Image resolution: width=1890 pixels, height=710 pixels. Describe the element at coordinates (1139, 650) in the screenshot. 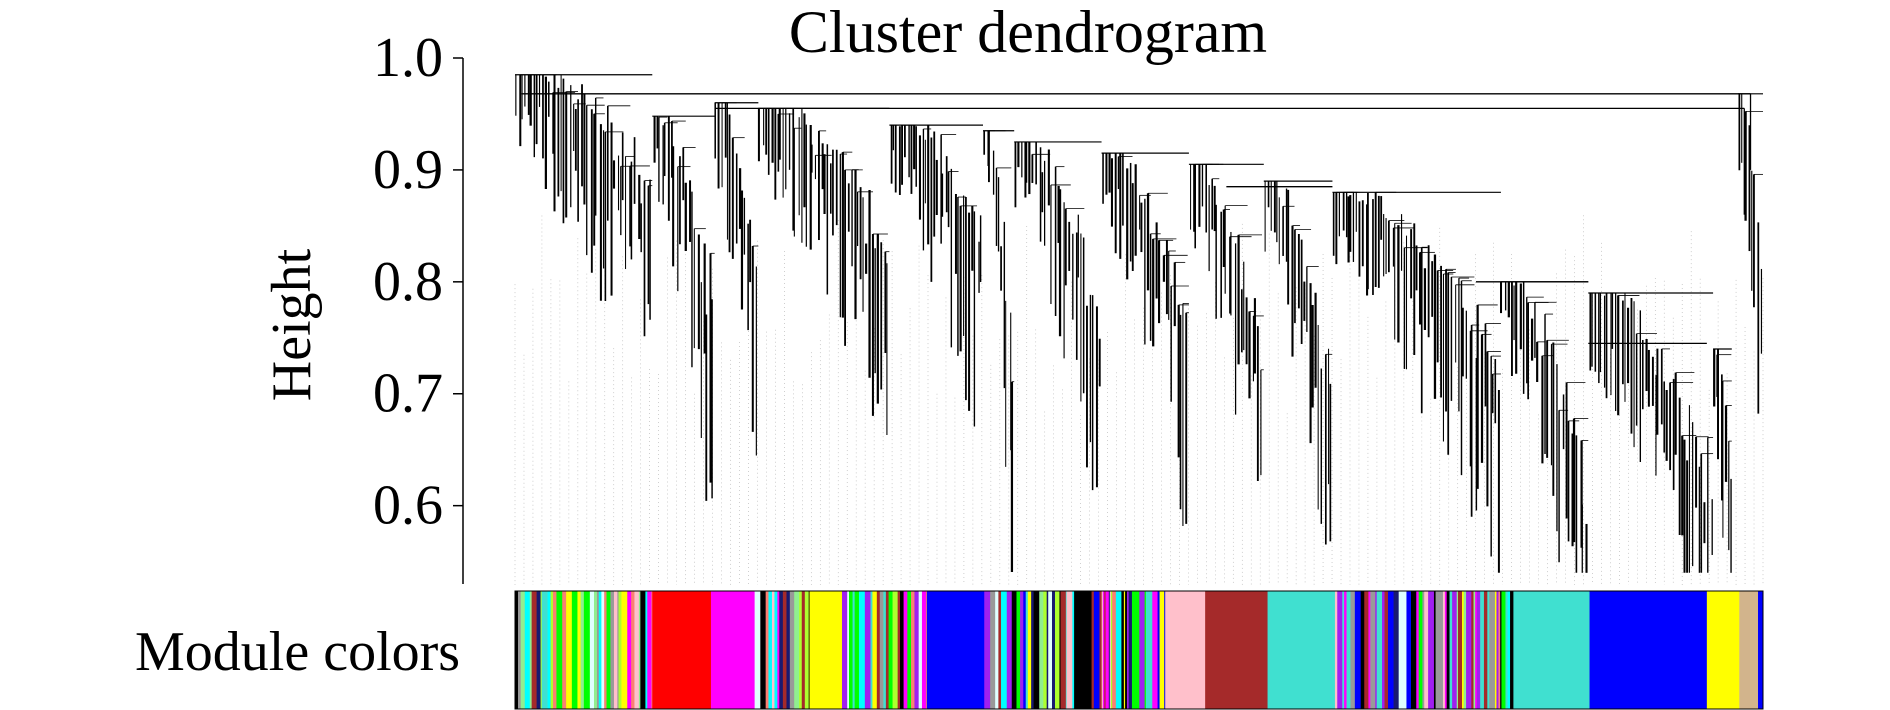

I see `color-bar-border` at that location.